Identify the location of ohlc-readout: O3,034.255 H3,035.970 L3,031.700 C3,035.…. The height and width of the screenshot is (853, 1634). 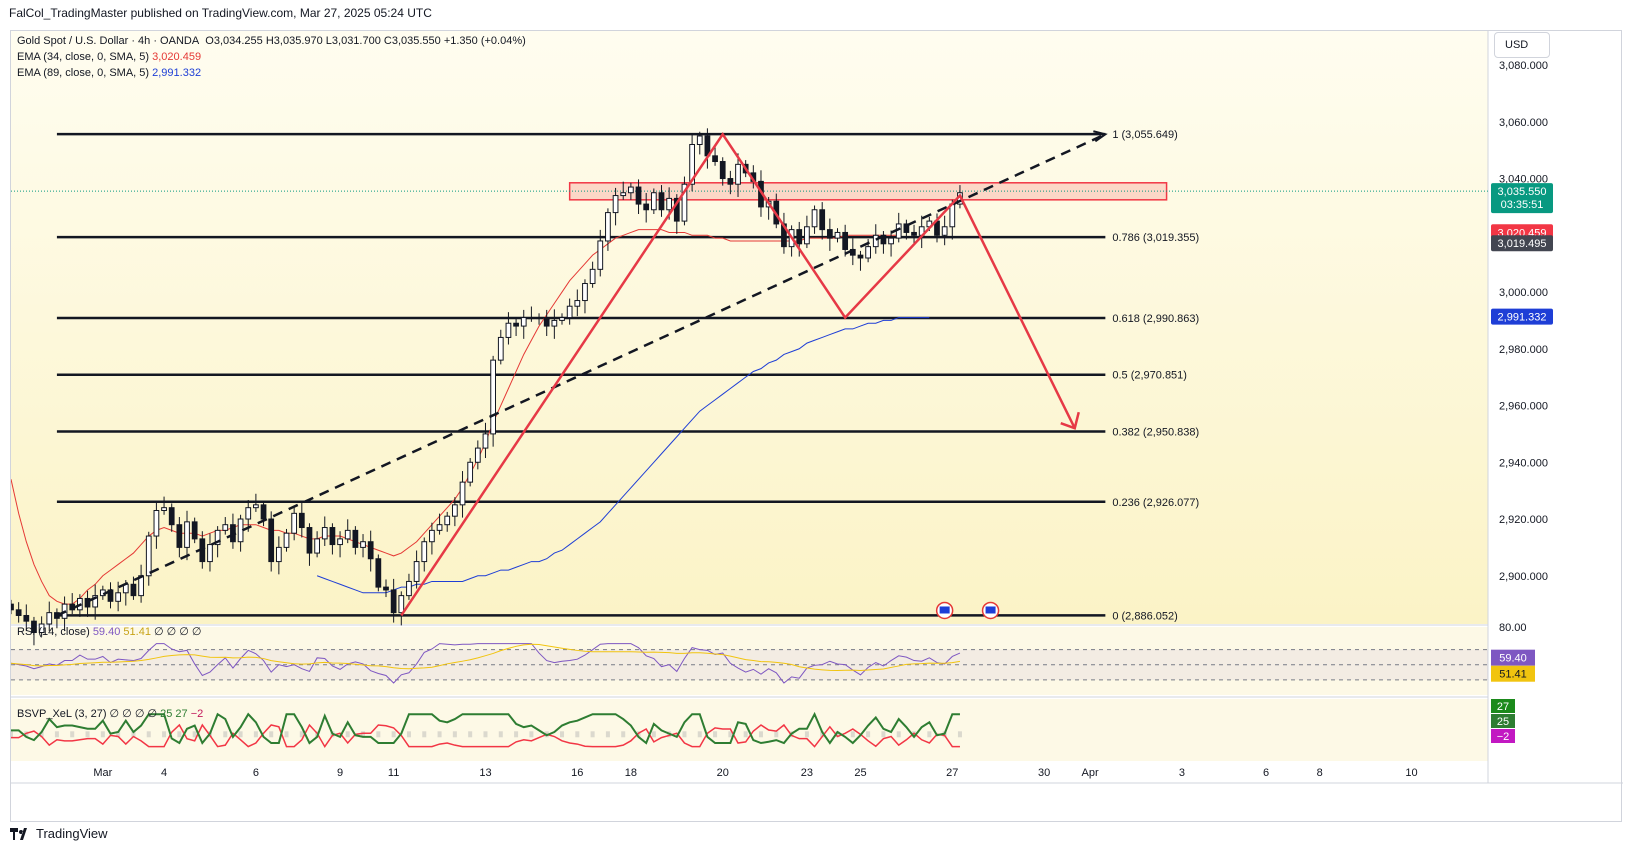
(365, 41).